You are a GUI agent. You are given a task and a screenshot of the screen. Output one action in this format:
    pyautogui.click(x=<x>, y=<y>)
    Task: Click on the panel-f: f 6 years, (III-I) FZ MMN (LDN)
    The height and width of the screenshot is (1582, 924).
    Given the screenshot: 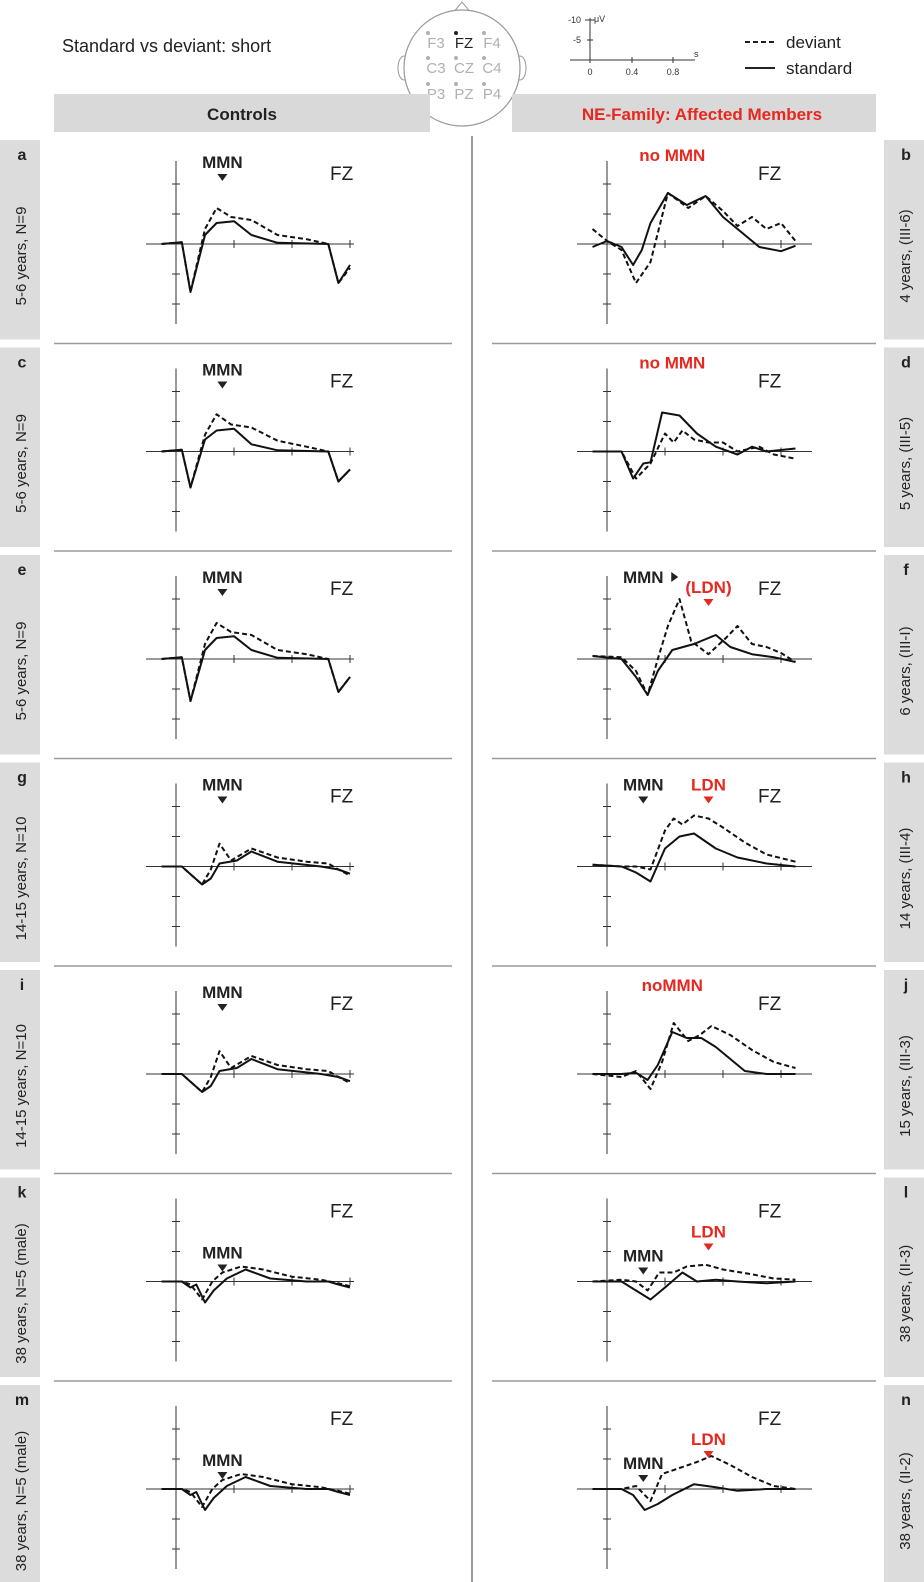 What is the action you would take?
    pyautogui.click(x=708, y=652)
    